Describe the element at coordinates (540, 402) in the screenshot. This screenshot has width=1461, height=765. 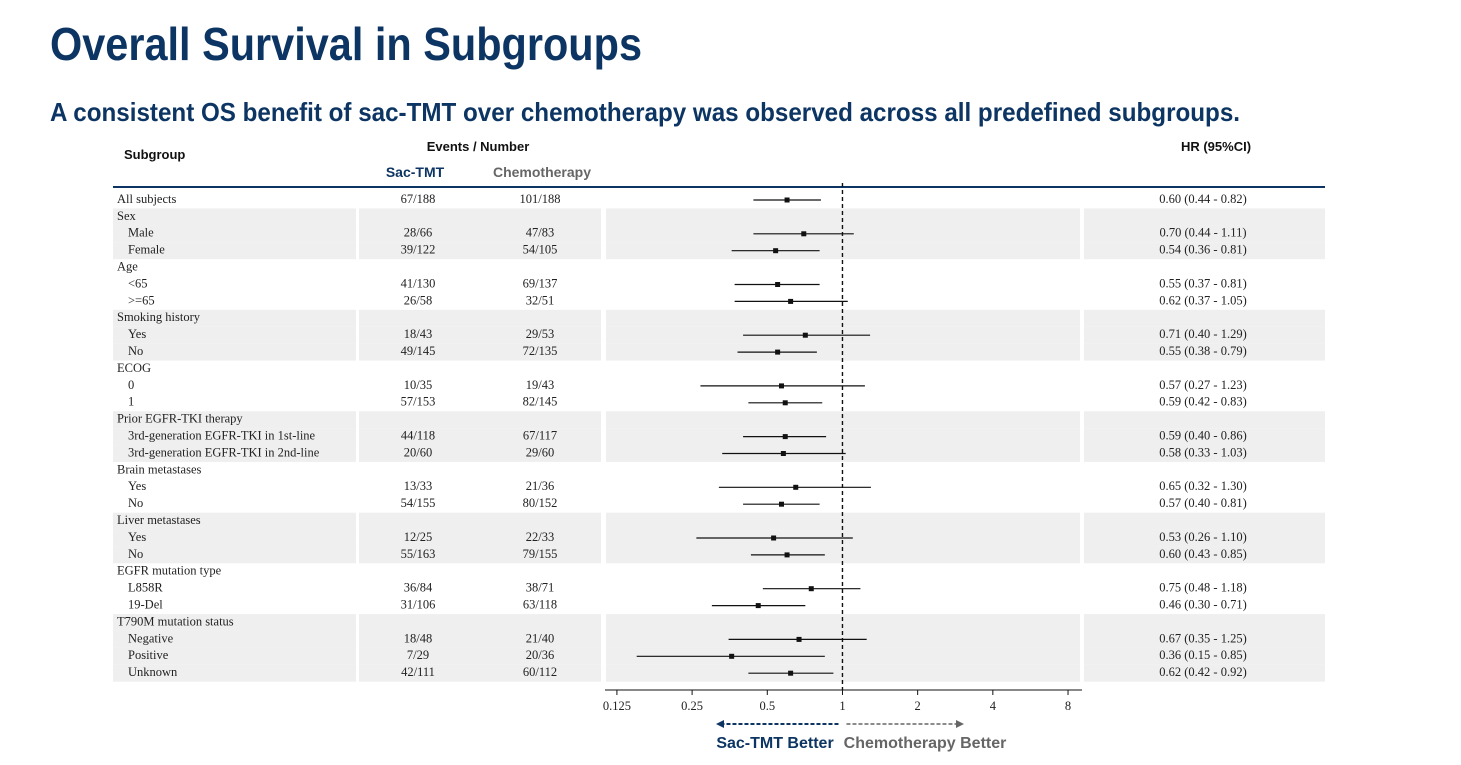
I see `chemo-events: 82/145` at that location.